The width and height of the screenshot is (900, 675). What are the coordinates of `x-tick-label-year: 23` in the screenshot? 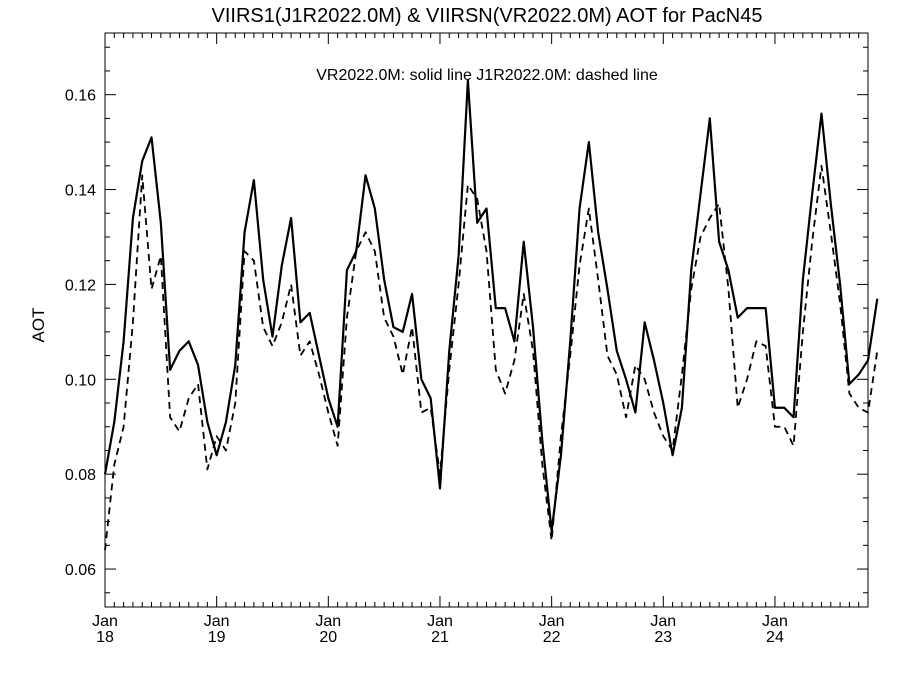 It's located at (663, 637).